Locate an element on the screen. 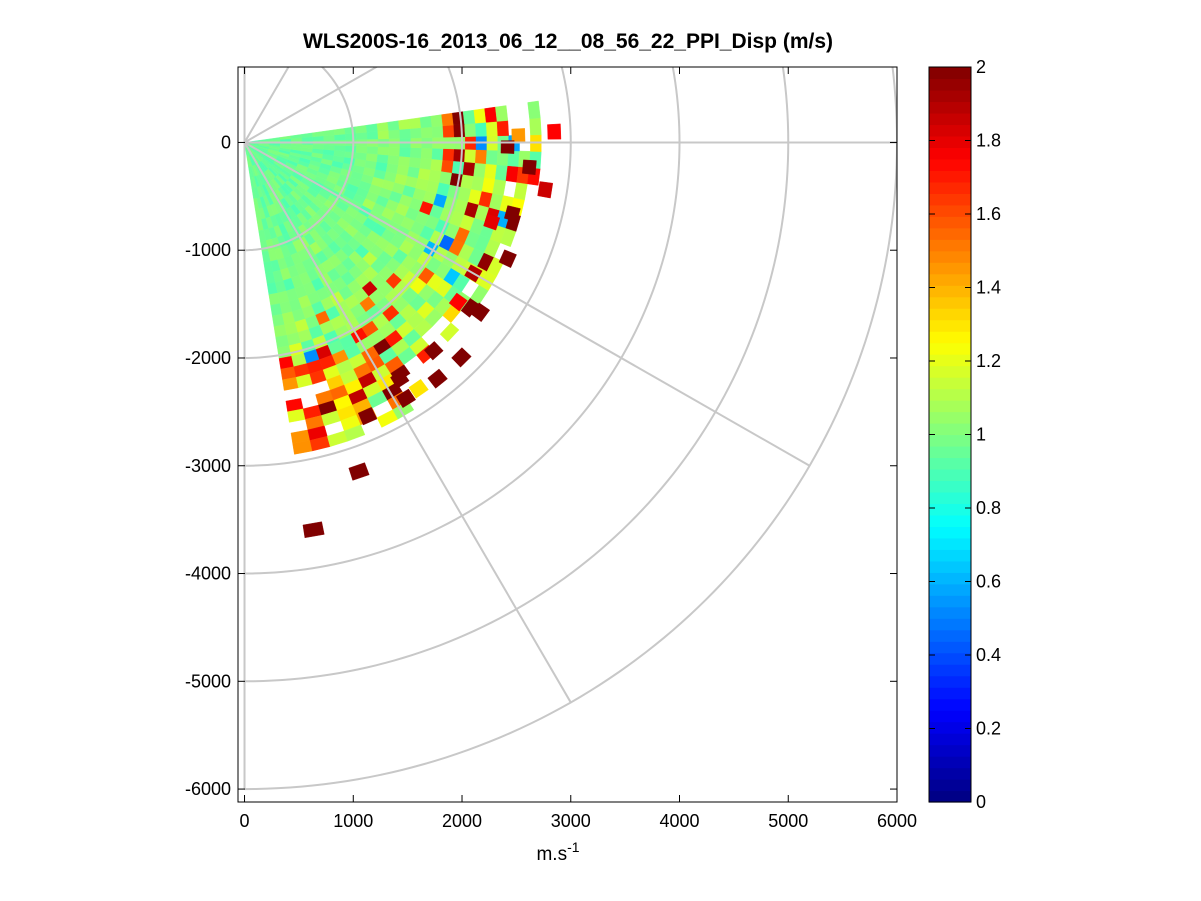  colorbar-tick-label: 1 is located at coordinates (981, 435).